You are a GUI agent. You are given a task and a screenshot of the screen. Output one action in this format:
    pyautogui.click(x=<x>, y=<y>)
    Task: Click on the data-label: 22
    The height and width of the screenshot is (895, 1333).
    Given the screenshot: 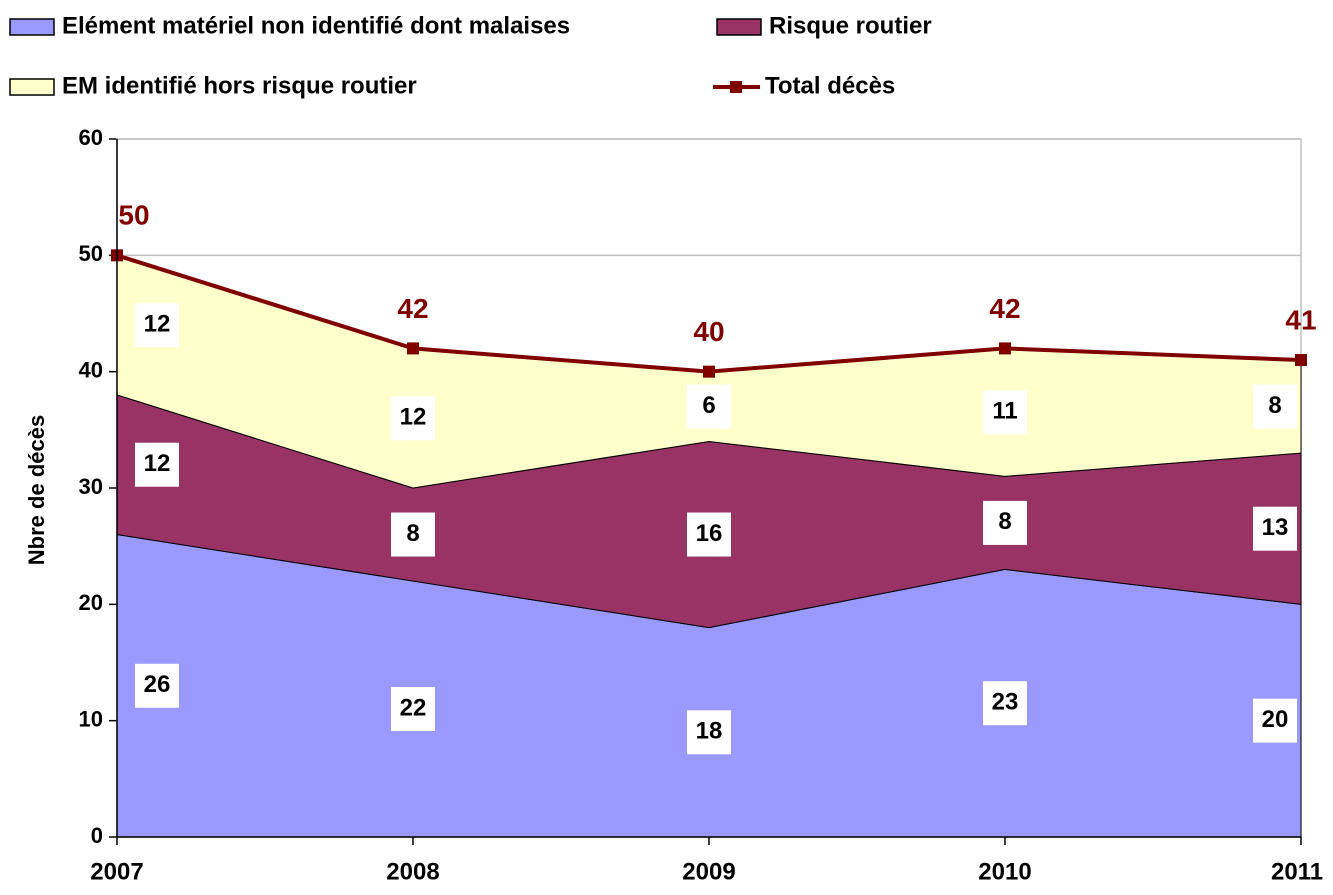 What is the action you would take?
    pyautogui.click(x=413, y=707)
    